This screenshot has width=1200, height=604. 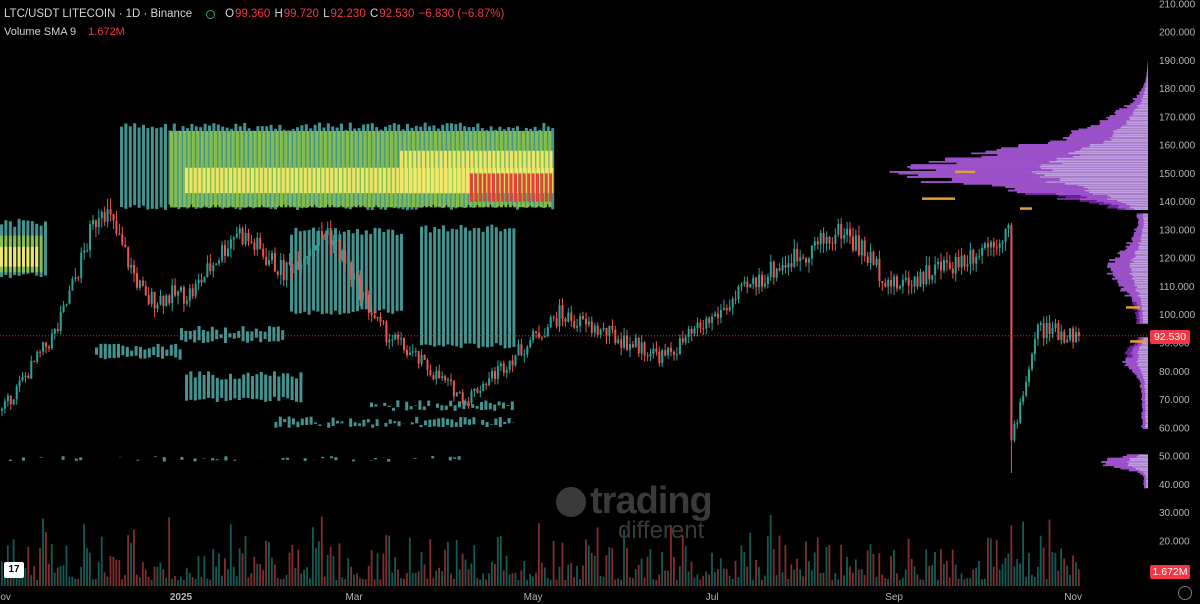 I want to click on gear-icon, so click(x=1185, y=593).